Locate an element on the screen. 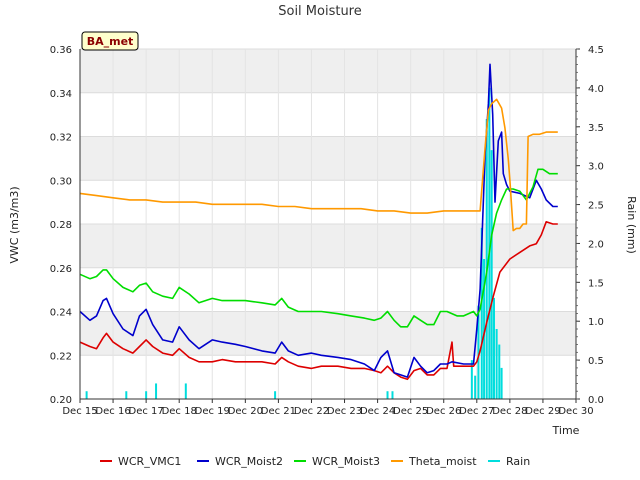 The image size is (640, 480). x-tick-label: Dec 19 is located at coordinates (212, 411).